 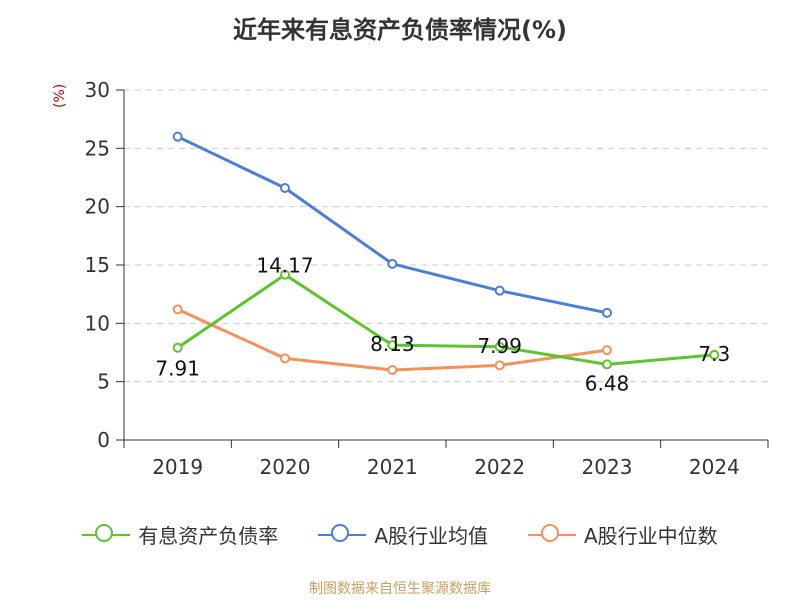 What do you see at coordinates (97, 207) in the screenshot?
I see `y-tick-label: 20` at bounding box center [97, 207].